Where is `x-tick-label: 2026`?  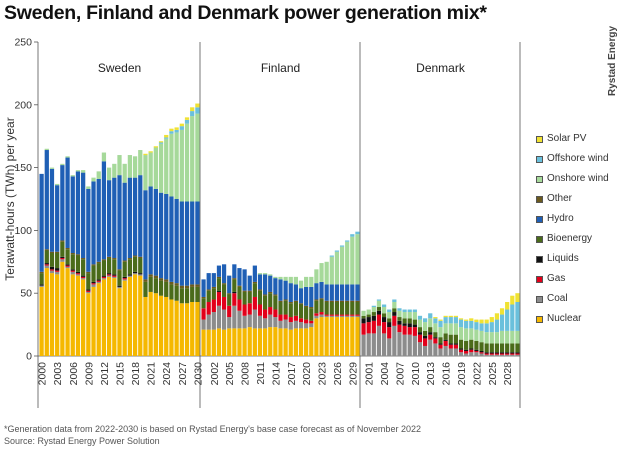 x-tick-label: 2026 is located at coordinates (338, 374).